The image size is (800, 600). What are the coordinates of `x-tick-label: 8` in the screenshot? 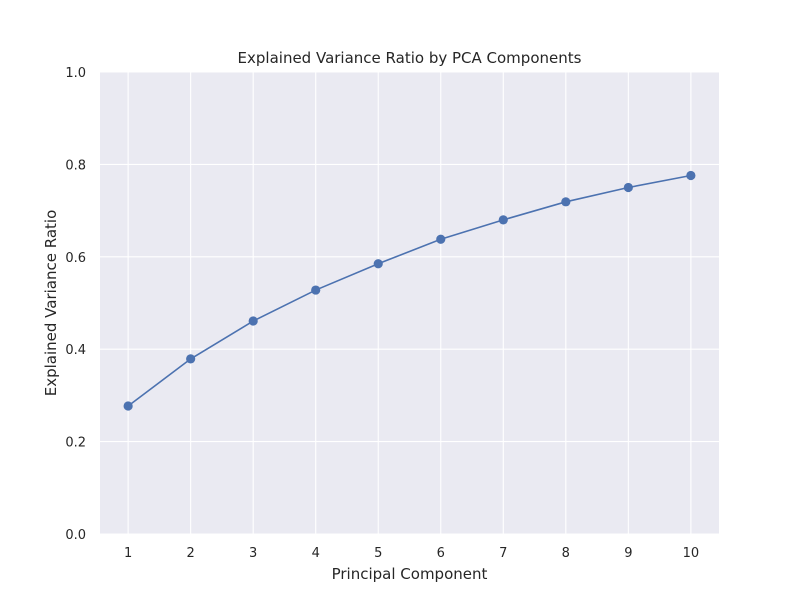 It's located at (566, 553).